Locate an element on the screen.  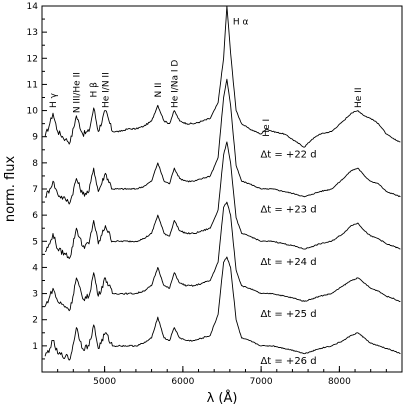
y-tick-label: 1 is located at coordinates (35, 347).